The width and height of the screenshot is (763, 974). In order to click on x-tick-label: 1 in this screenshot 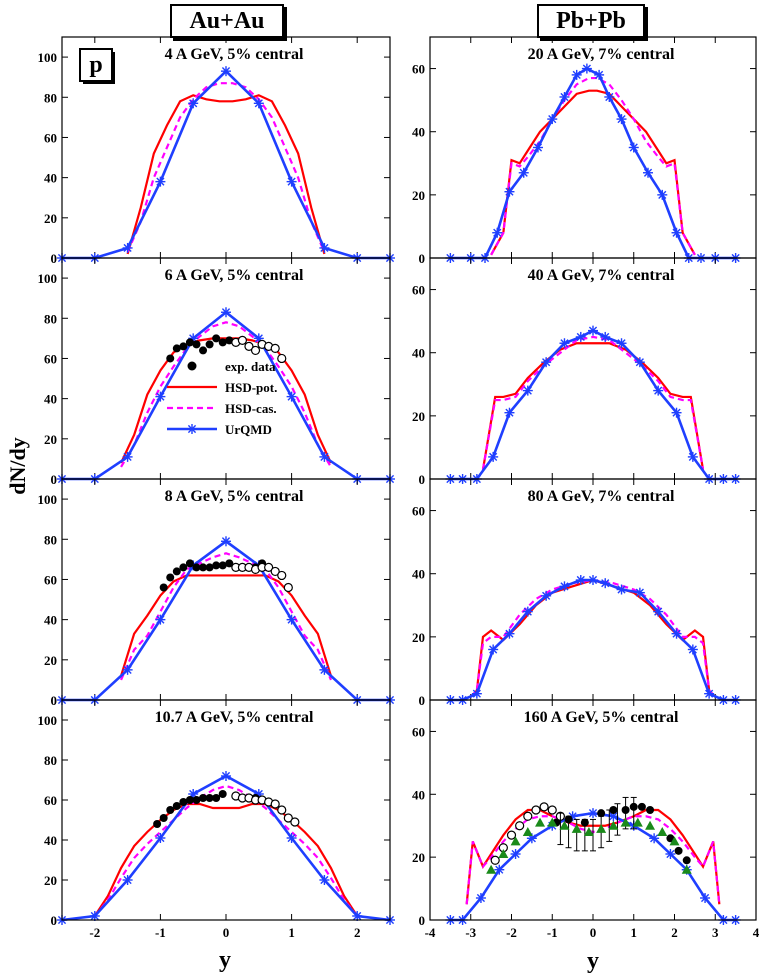, I will do `click(291, 932)`.